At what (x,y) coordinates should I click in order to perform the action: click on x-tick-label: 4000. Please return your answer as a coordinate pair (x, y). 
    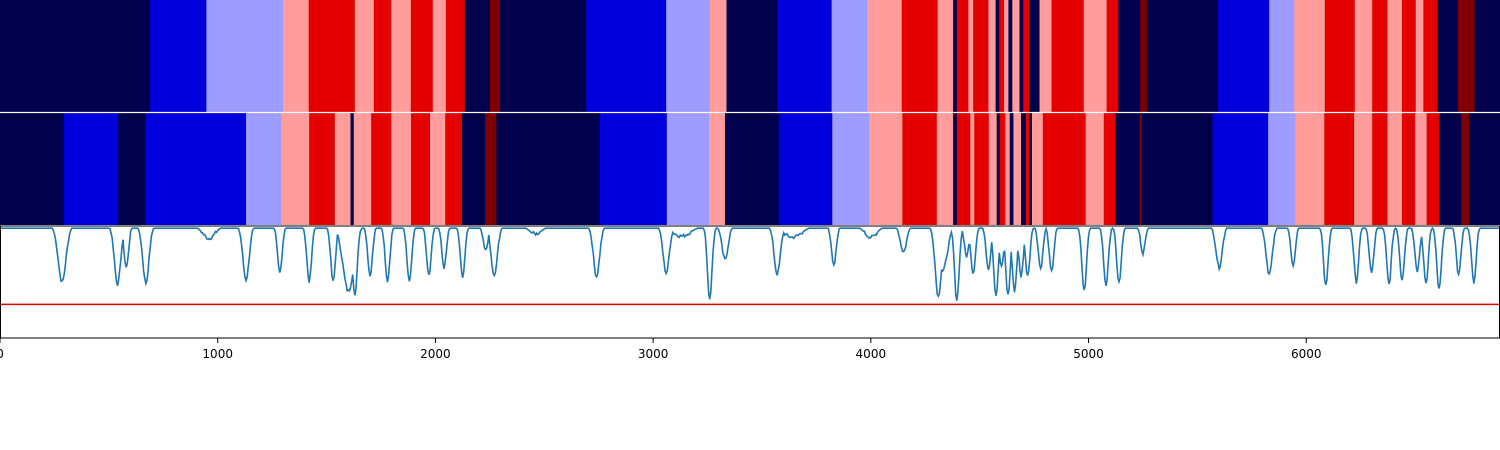
    Looking at the image, I should click on (871, 354).